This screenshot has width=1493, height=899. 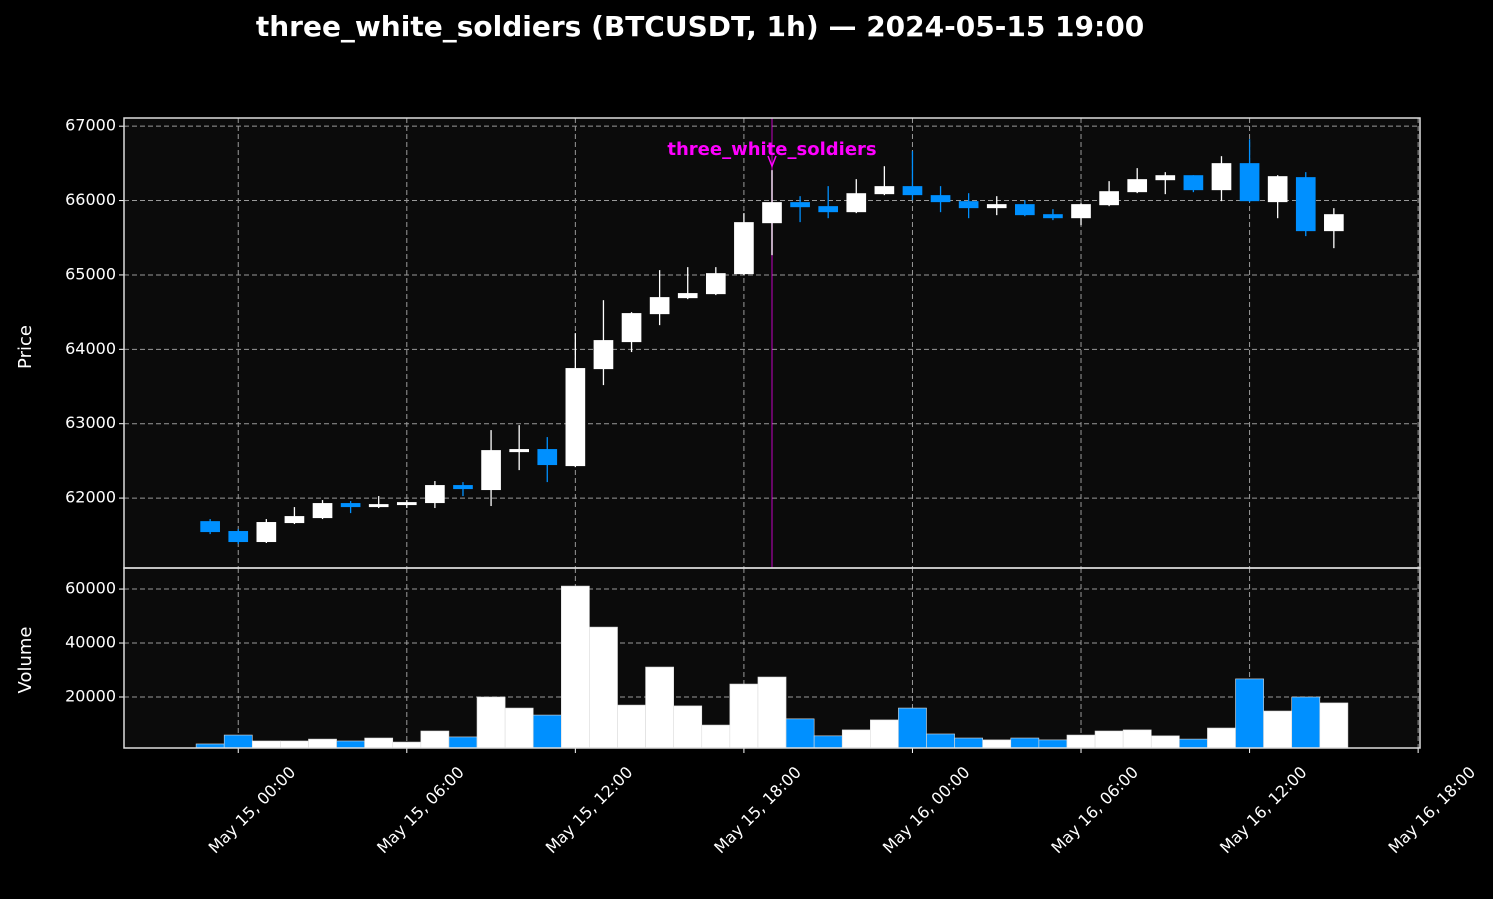 What do you see at coordinates (90, 273) in the screenshot?
I see `y-tick-label: 65000` at bounding box center [90, 273].